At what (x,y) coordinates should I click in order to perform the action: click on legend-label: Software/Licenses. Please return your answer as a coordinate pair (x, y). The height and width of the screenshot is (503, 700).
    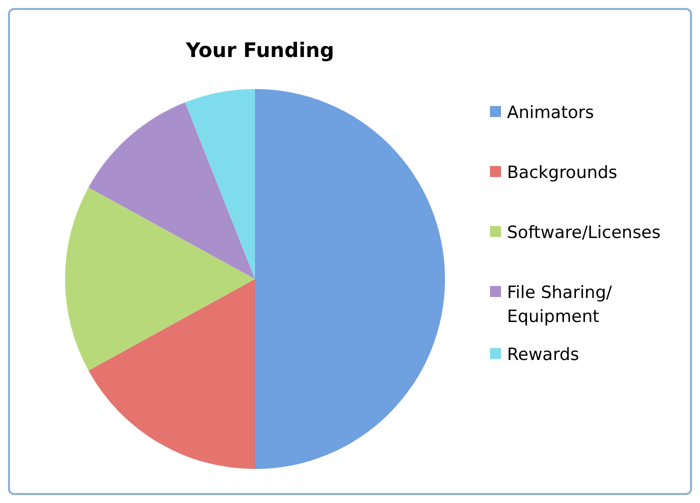
    Looking at the image, I should click on (584, 233).